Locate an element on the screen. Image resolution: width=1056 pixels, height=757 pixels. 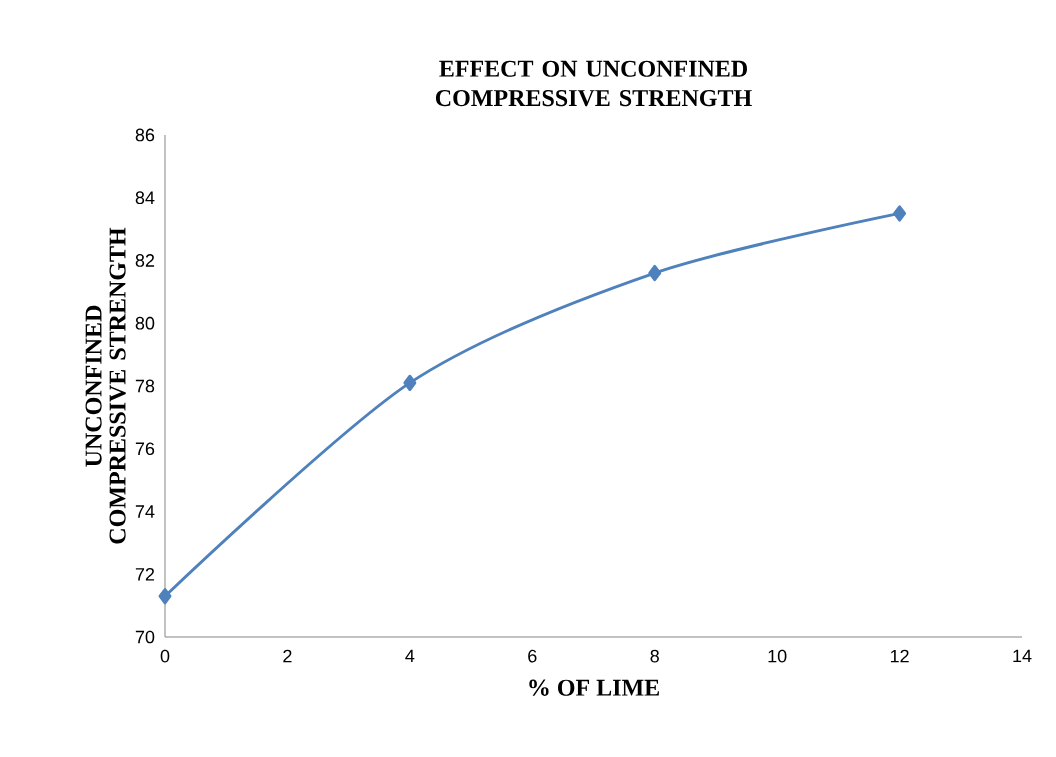
y-tick-label: 74 is located at coordinates (145, 511).